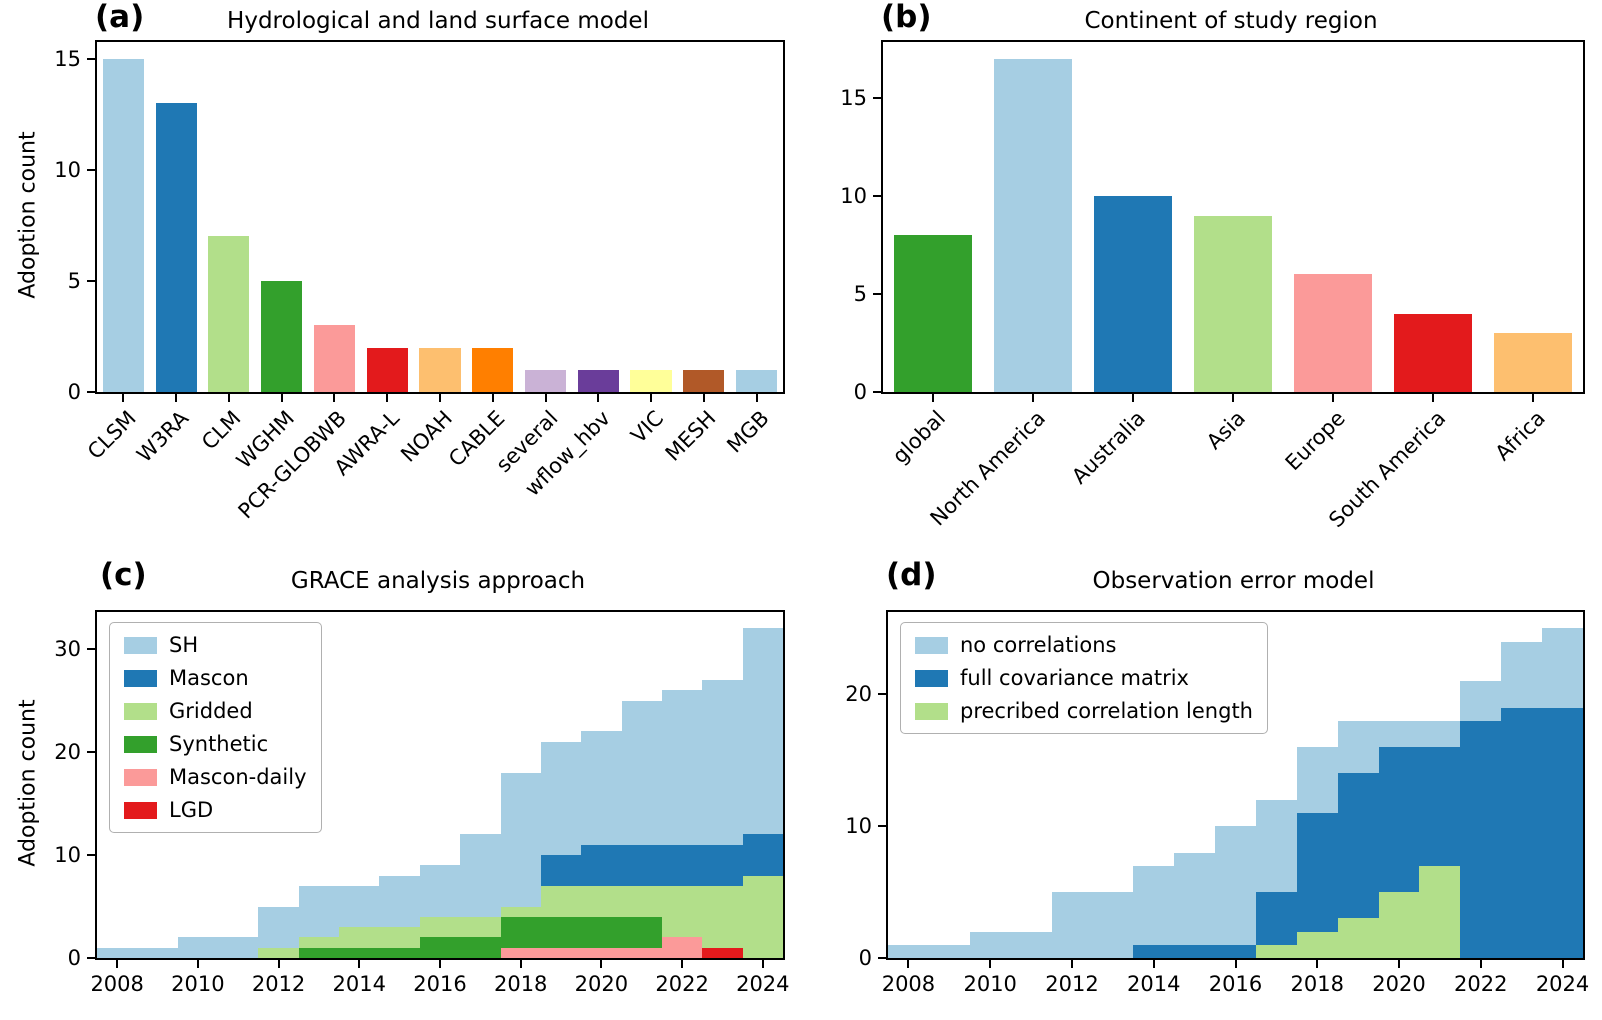 Image resolution: width=1602 pixels, height=1020 pixels. What do you see at coordinates (691, 436) in the screenshot?
I see `x-tick-label-MESH: MESH` at bounding box center [691, 436].